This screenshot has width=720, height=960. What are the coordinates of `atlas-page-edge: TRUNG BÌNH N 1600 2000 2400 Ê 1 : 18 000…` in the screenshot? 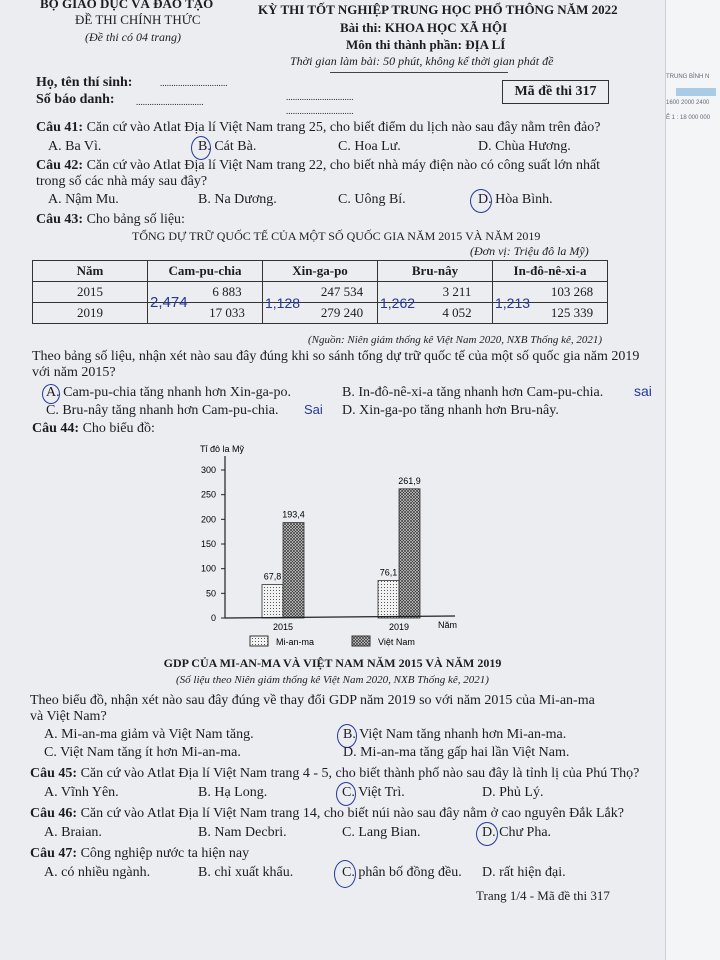 It's located at (692, 480).